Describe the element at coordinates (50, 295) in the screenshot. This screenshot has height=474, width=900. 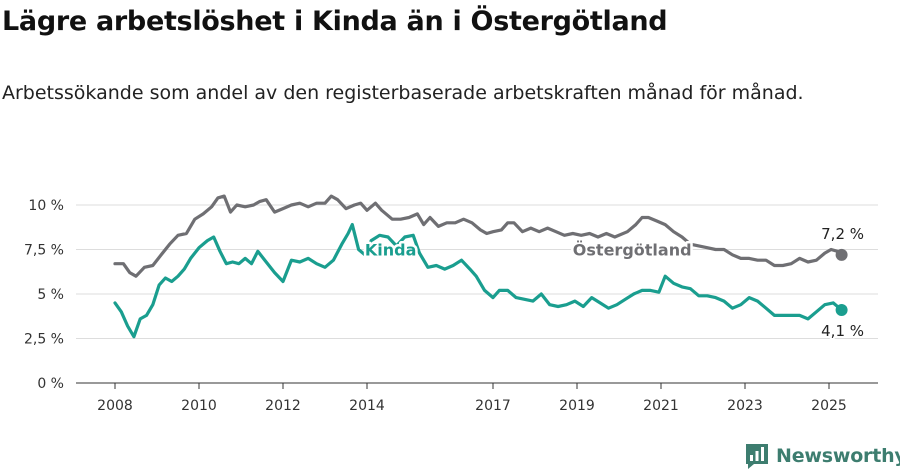
I see `y-tick-label: 5 %` at that location.